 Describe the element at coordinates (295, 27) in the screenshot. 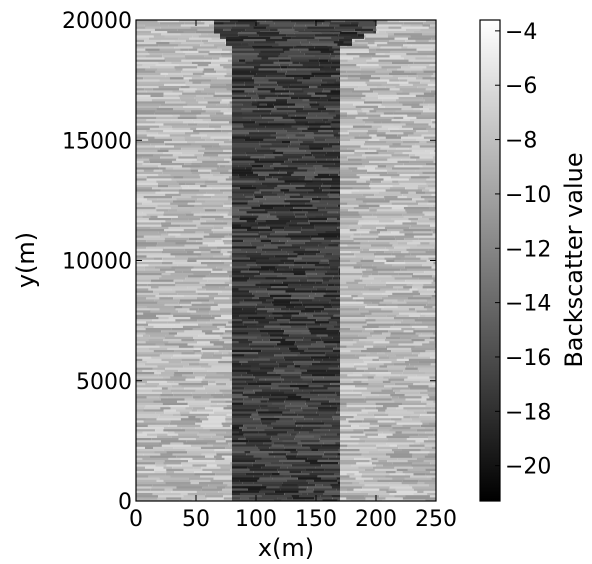

I see `heatmap-region` at that location.